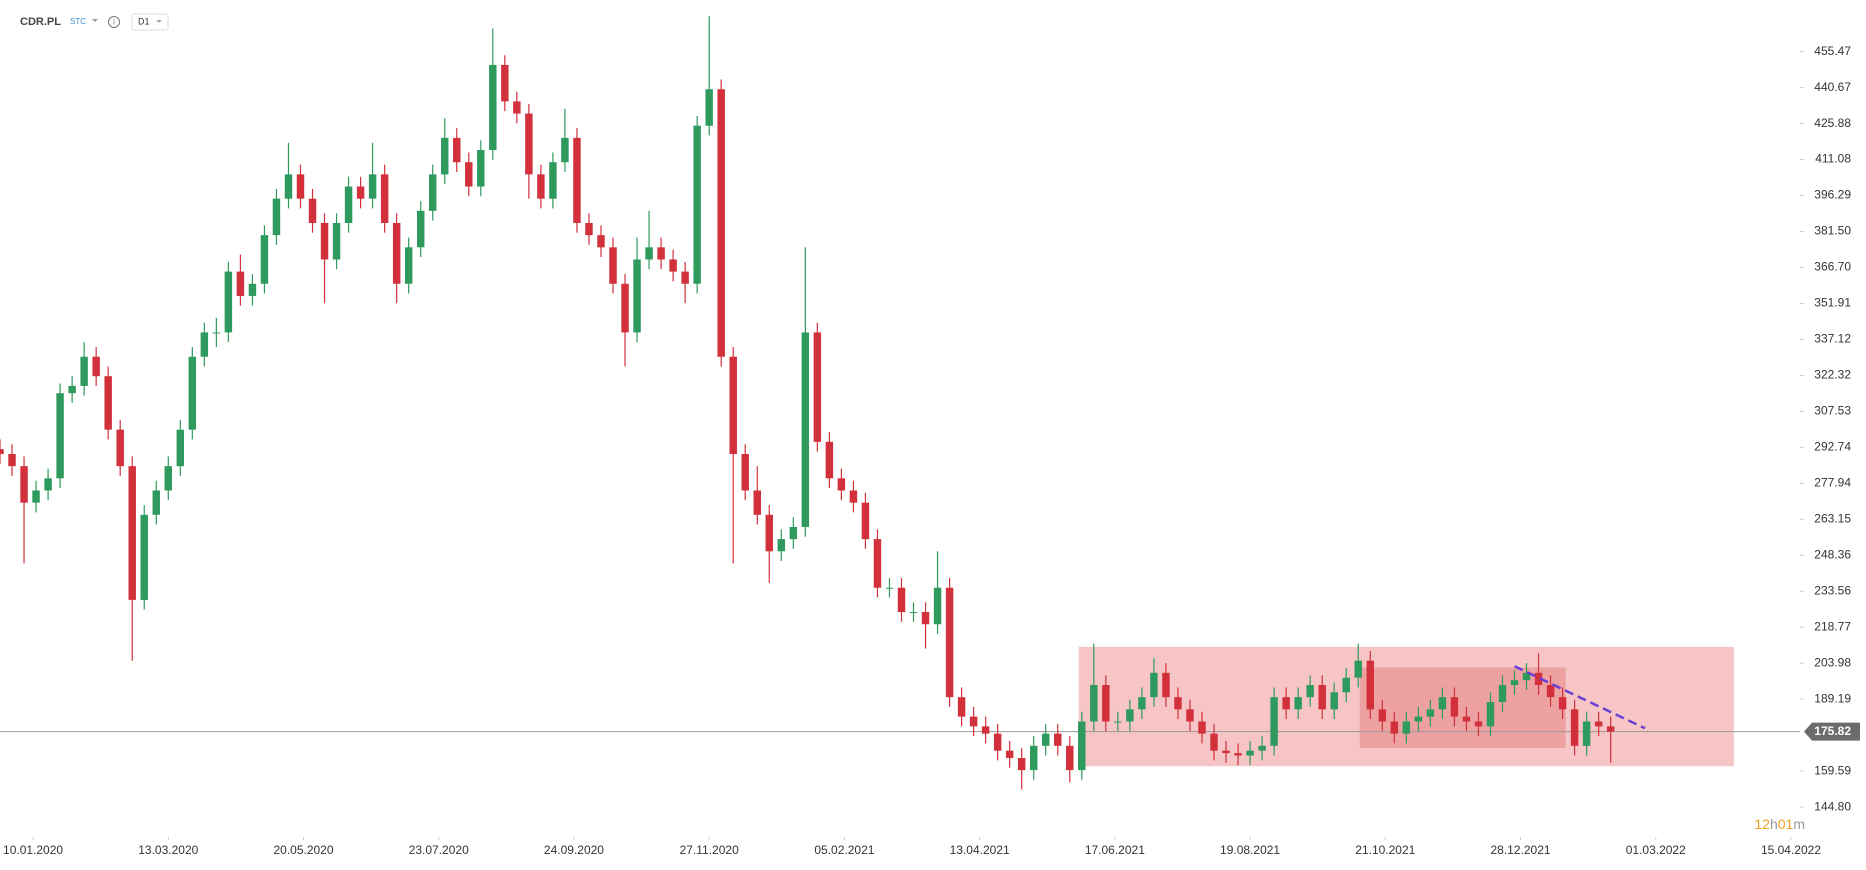  What do you see at coordinates (114, 22) in the screenshot?
I see `info-icon` at bounding box center [114, 22].